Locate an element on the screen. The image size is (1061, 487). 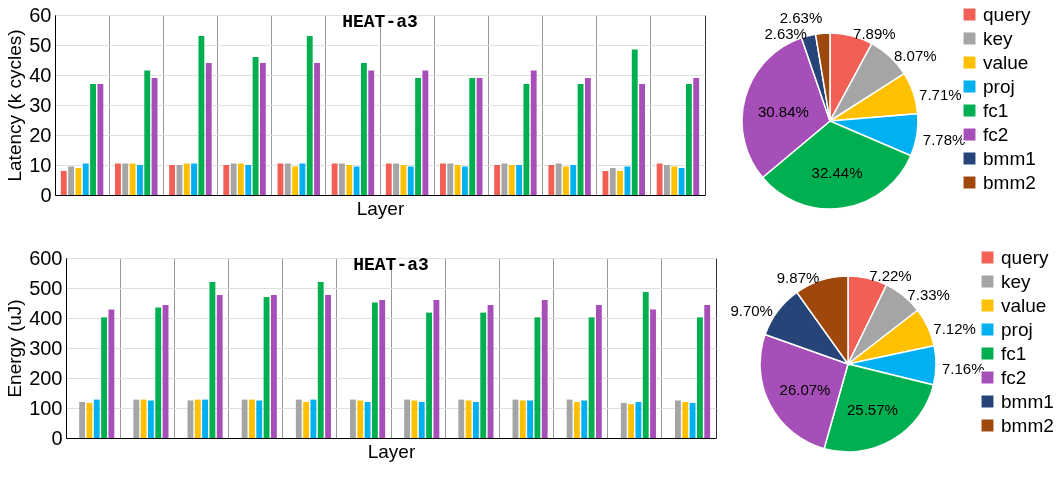
legend-label: bmm1 is located at coordinates (1027, 401).